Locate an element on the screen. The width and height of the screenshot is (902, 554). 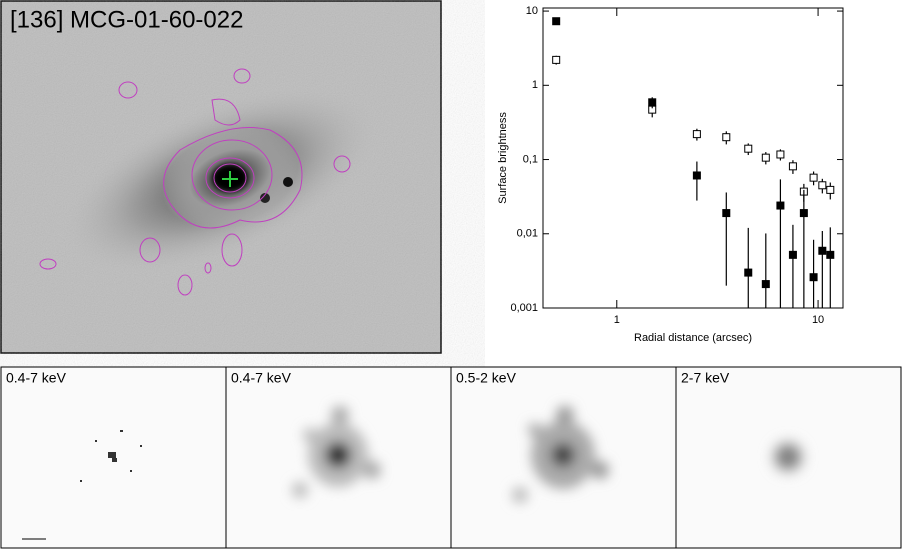
panel-label: 2-7 keV is located at coordinates (705, 378).